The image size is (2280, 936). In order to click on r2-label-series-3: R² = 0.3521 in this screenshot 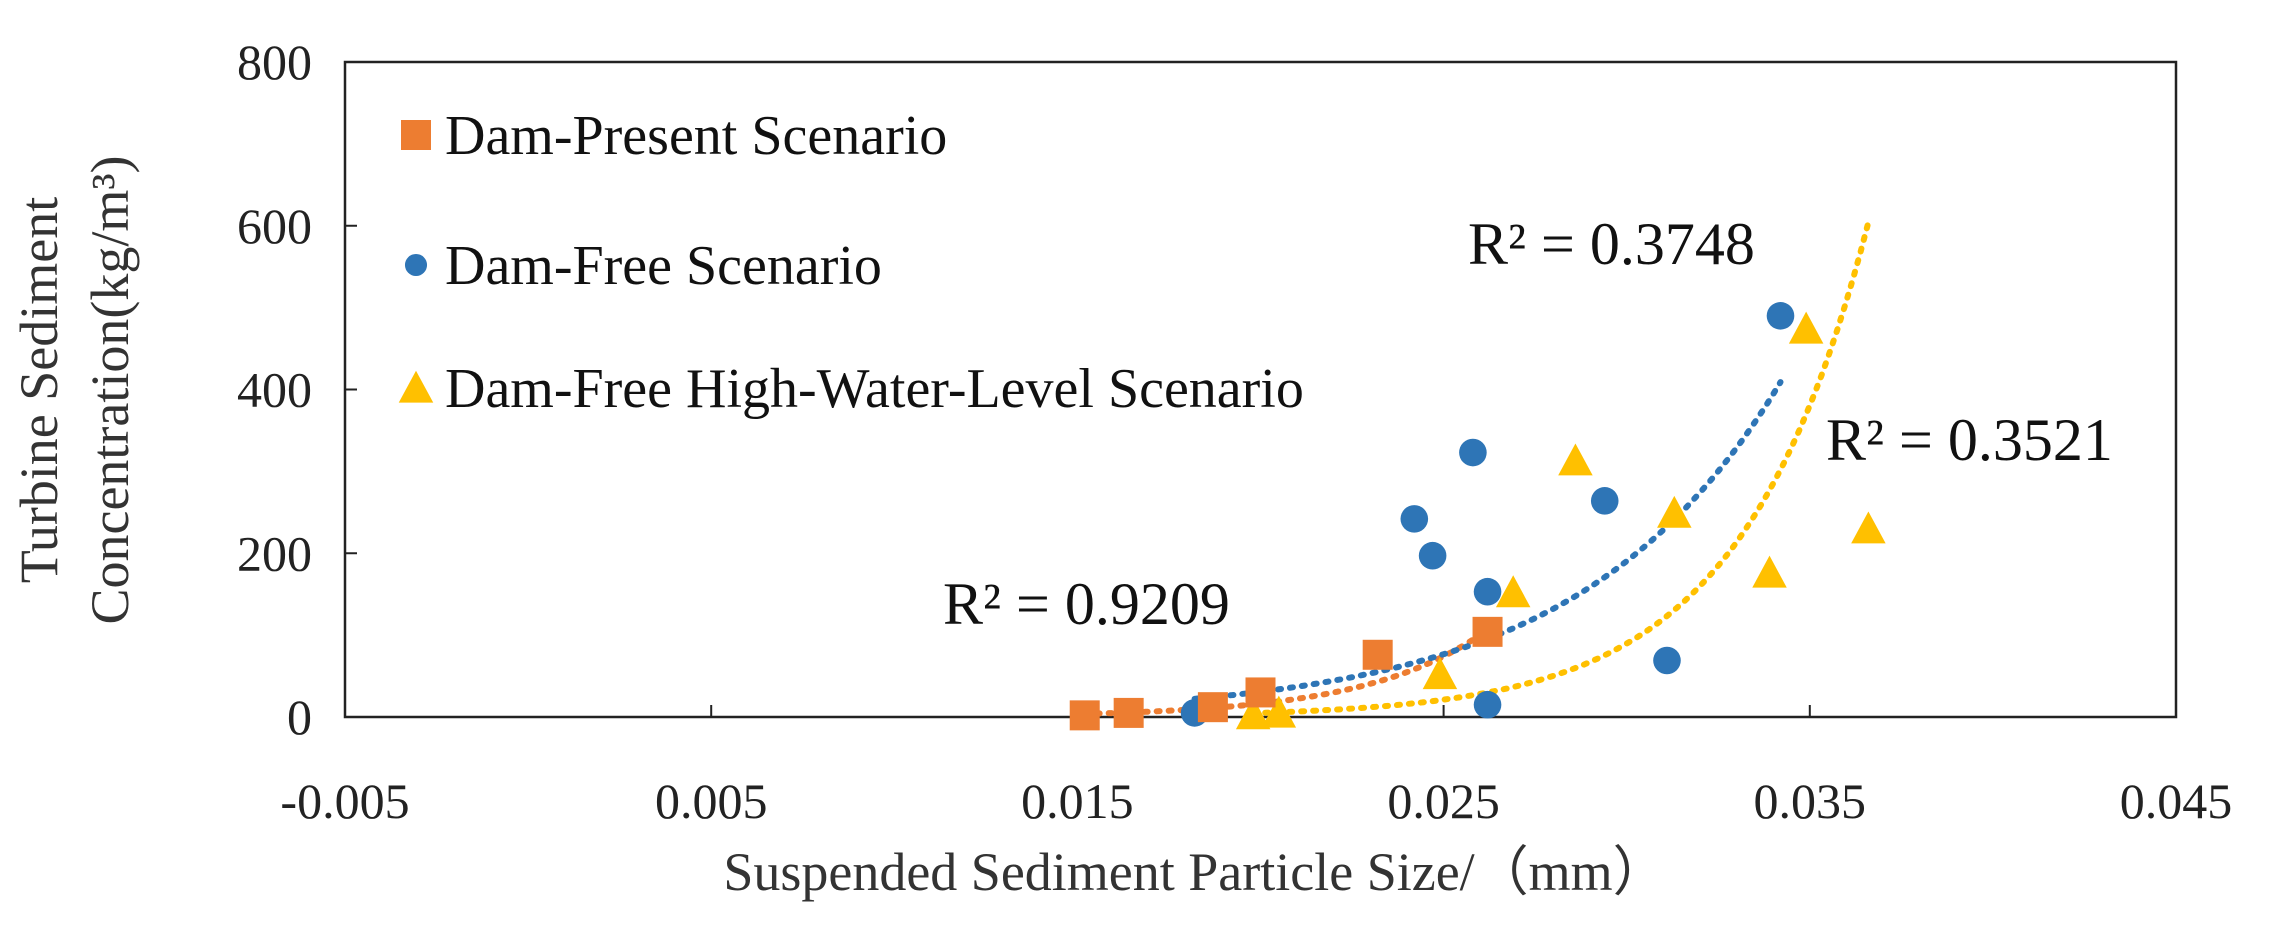, I will do `click(1969, 440)`.